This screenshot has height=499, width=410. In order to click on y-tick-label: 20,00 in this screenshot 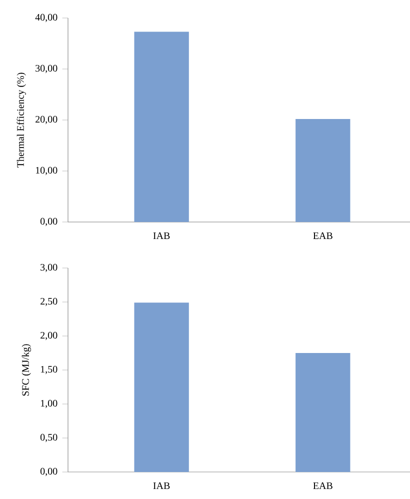, I will do `click(47, 120)`.